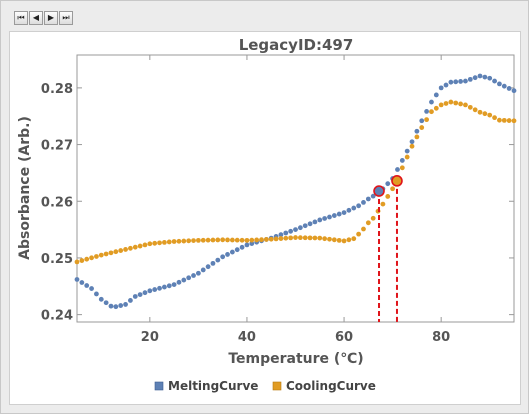 The width and height of the screenshot is (529, 414). What do you see at coordinates (57, 146) in the screenshot?
I see `y-tick-label: 0.27` at bounding box center [57, 146].